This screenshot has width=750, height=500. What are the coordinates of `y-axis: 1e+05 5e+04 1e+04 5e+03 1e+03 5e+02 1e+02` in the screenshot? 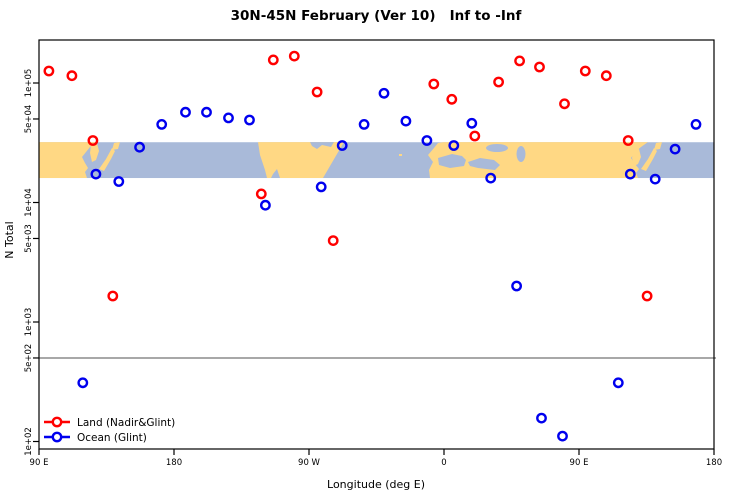 It's located at (31, 262).